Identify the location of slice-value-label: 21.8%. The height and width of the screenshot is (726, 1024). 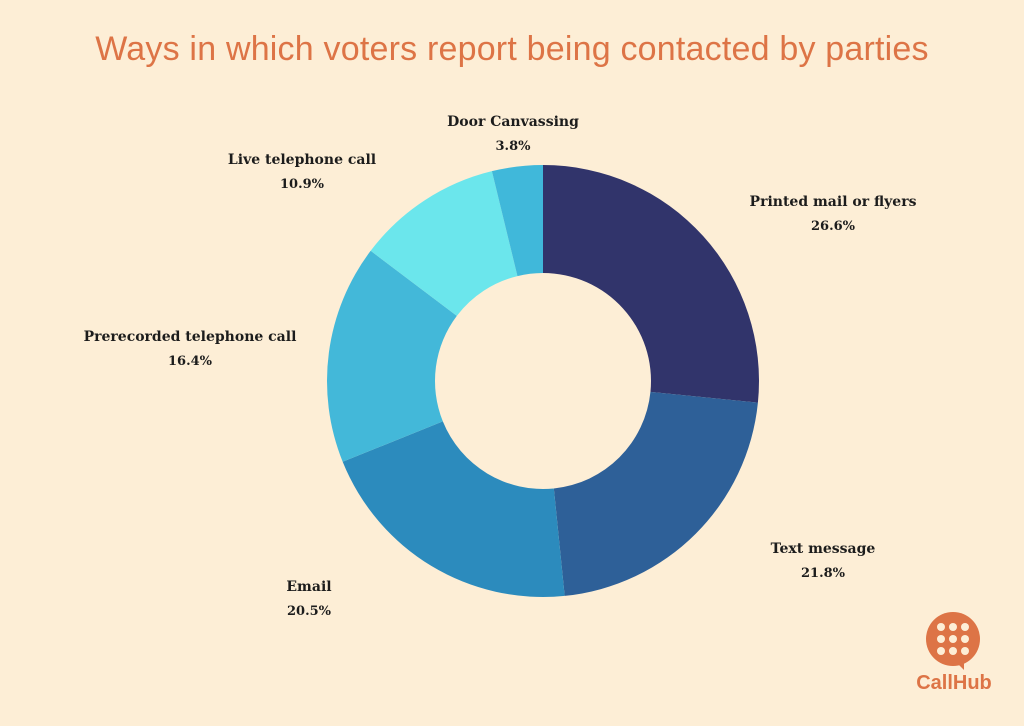
(823, 573).